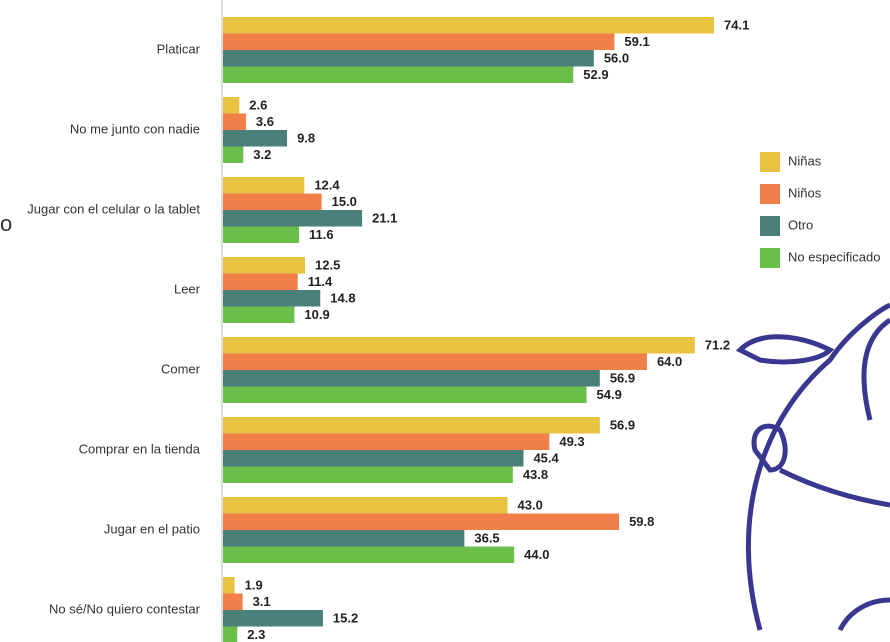  I want to click on value-label: 15.0, so click(344, 201).